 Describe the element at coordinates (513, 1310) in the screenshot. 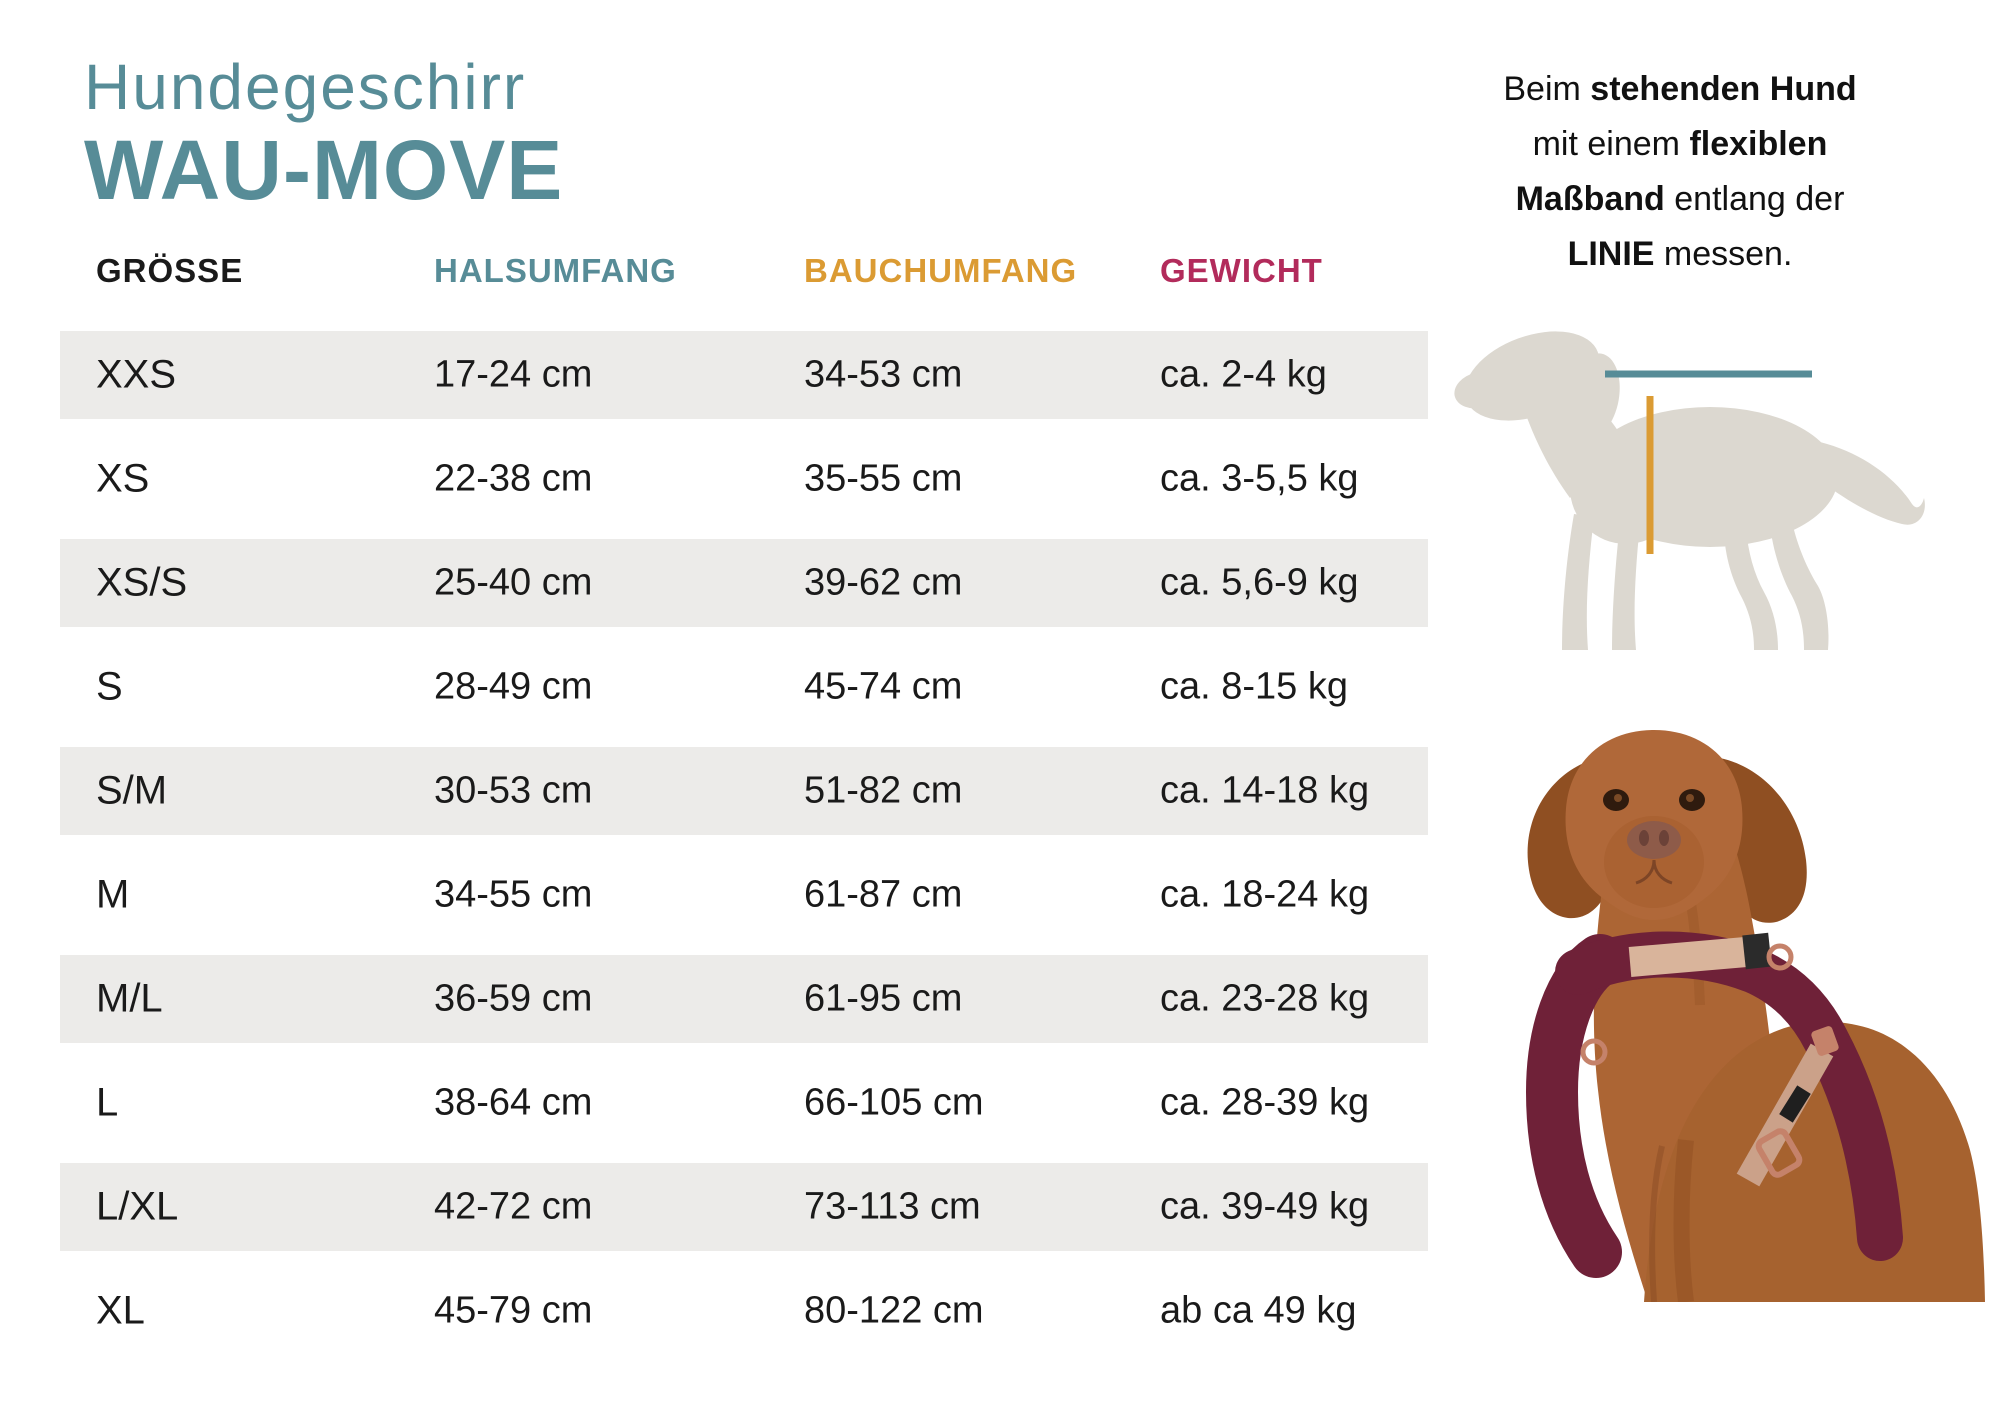

I see `neck-cell: 45-79 cm` at that location.